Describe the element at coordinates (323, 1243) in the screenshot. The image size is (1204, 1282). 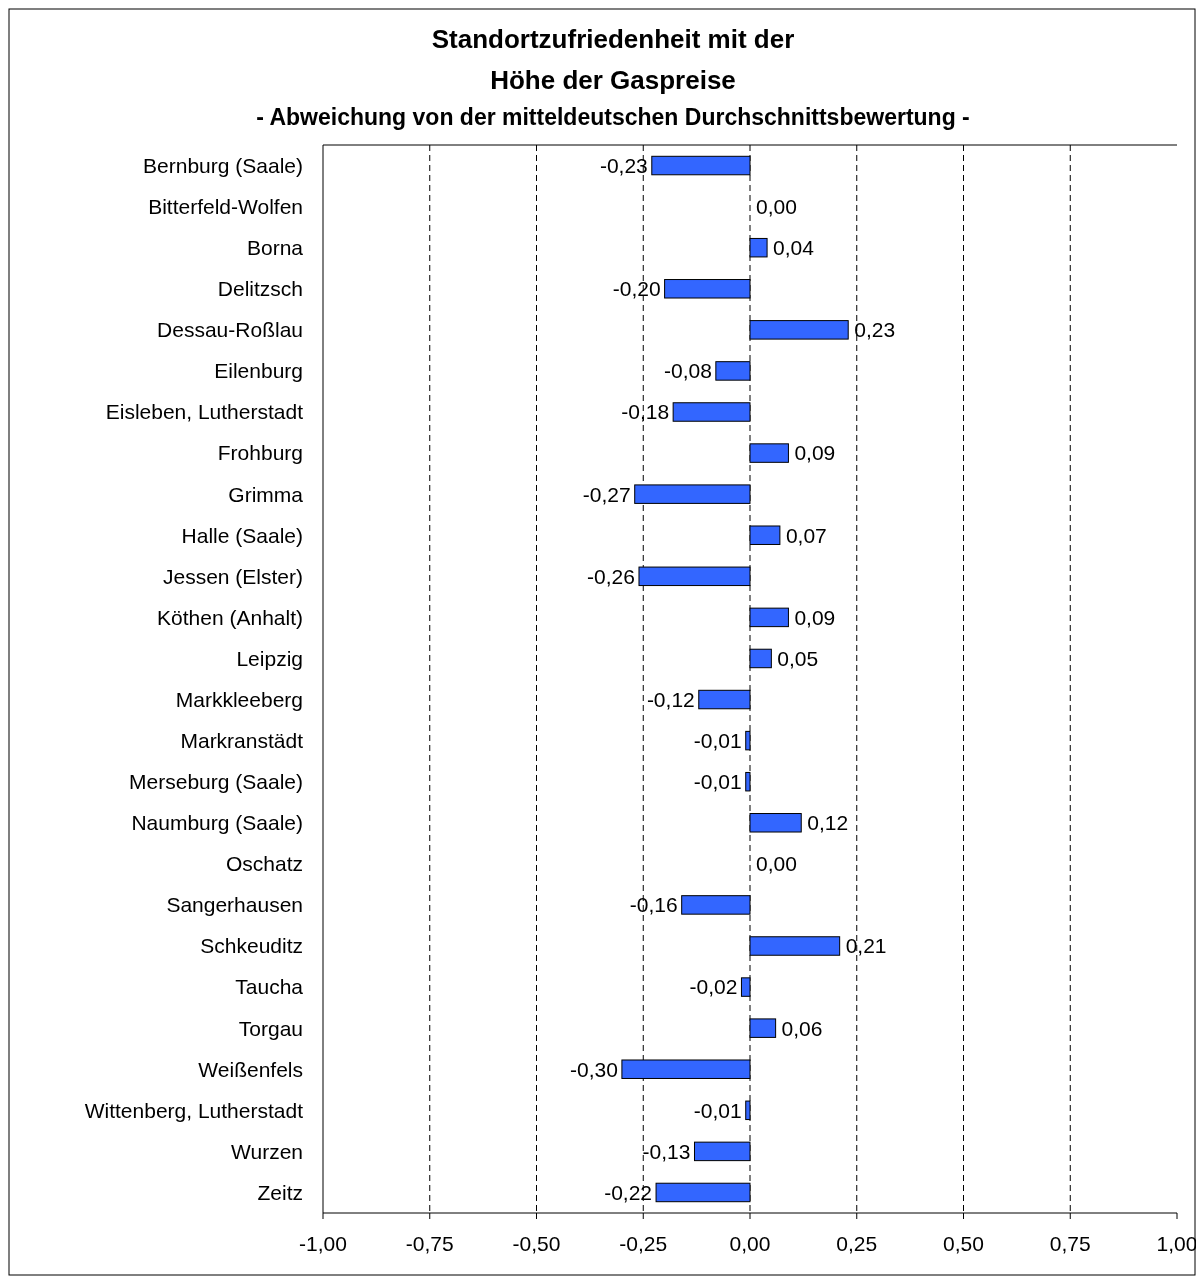
I see `x-tick-label: -1,00` at that location.